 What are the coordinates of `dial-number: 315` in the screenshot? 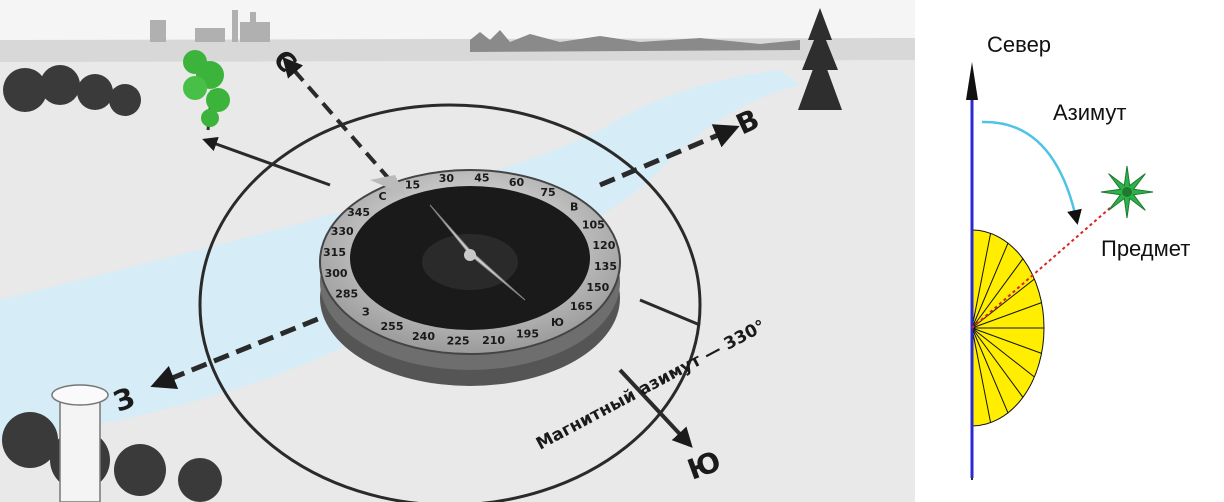 It's located at (334, 252).